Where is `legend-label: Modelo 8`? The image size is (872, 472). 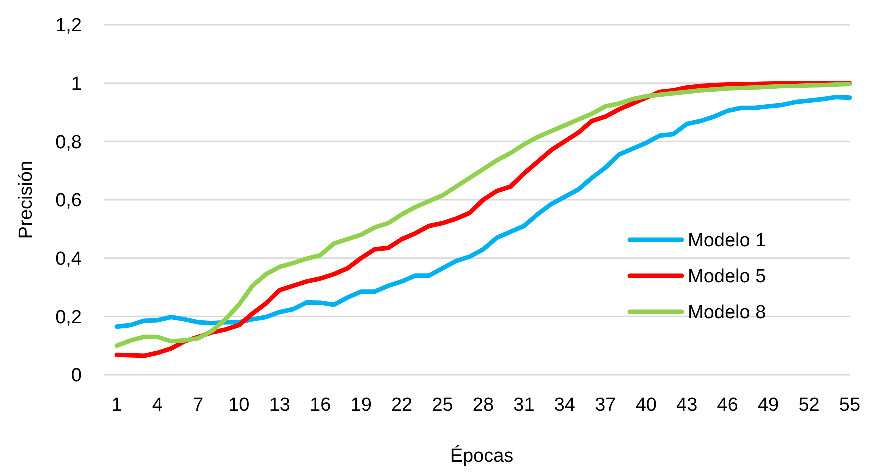 legend-label: Modelo 8 is located at coordinates (727, 313).